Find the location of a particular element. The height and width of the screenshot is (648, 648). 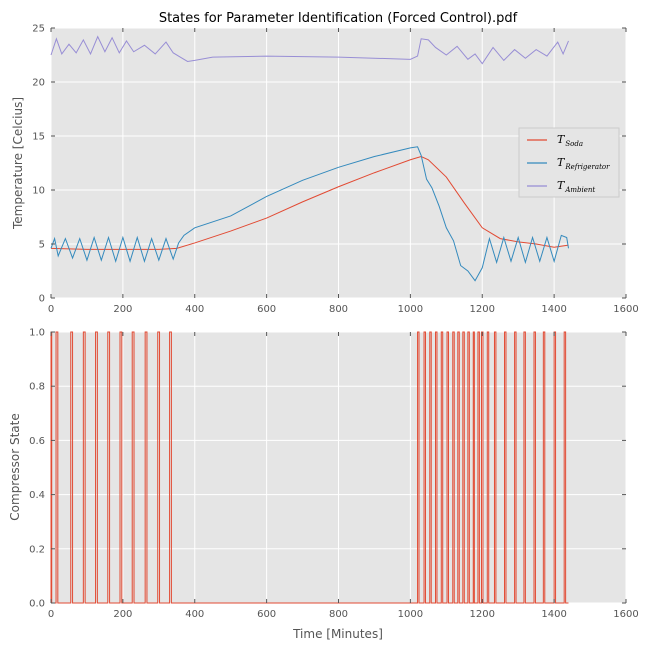

legend-label: TAmbient is located at coordinates (576, 186).